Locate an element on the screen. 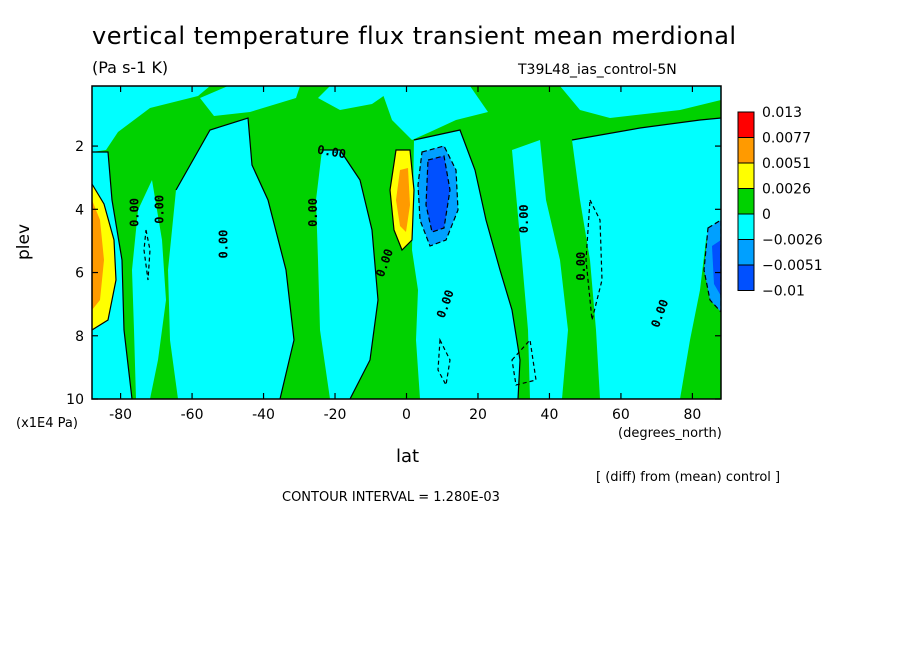 This screenshot has width=904, height=654. y-tick-label: 8 is located at coordinates (79, 337).